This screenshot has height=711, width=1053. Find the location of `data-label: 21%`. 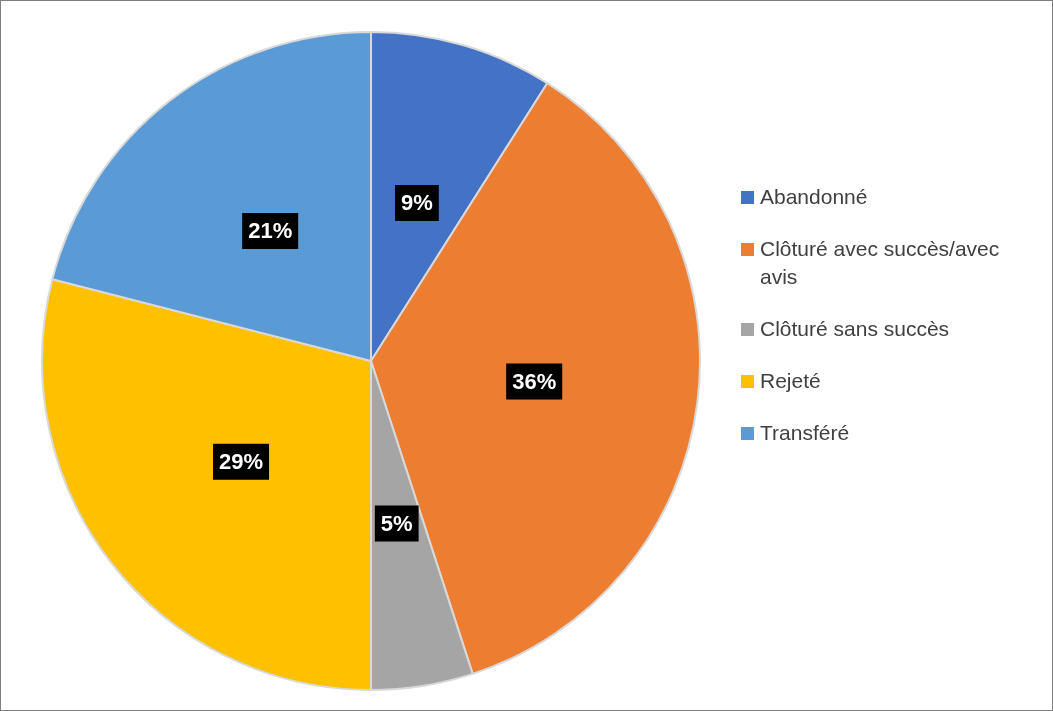

data-label: 21% is located at coordinates (270, 231).